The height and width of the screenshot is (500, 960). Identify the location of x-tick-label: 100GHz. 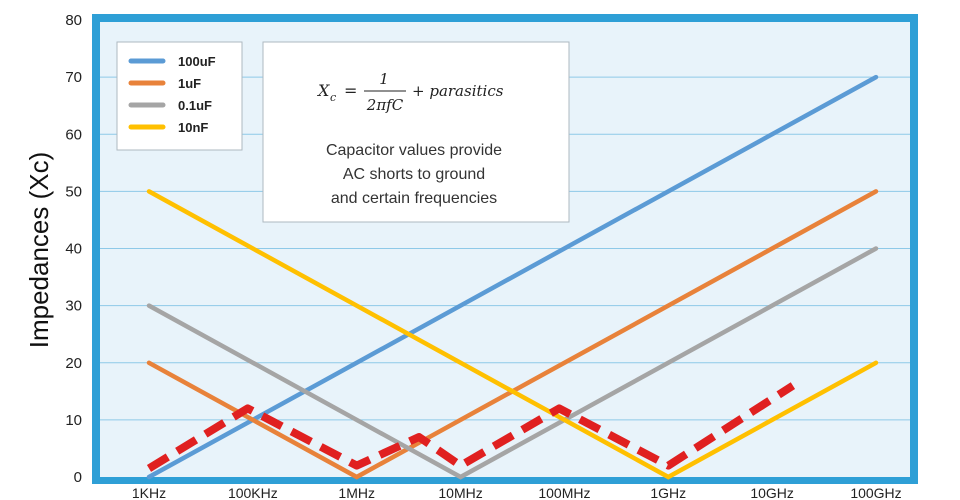
(875, 492).